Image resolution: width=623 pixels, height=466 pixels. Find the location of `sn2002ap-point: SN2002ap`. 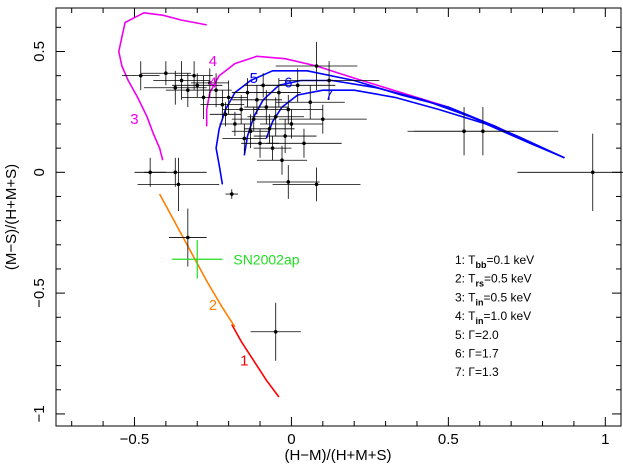

sn2002ap-point: SN2002ap is located at coordinates (236, 259).